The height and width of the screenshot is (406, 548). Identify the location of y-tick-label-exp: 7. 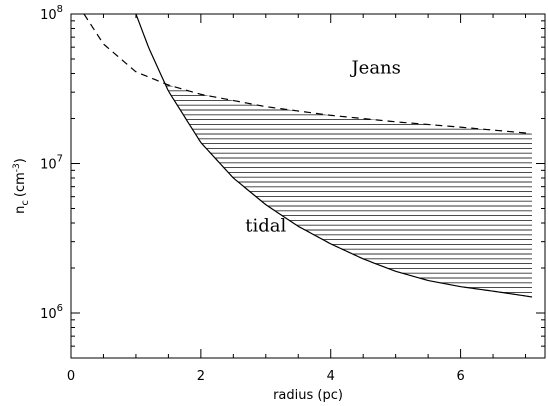
(60, 158).